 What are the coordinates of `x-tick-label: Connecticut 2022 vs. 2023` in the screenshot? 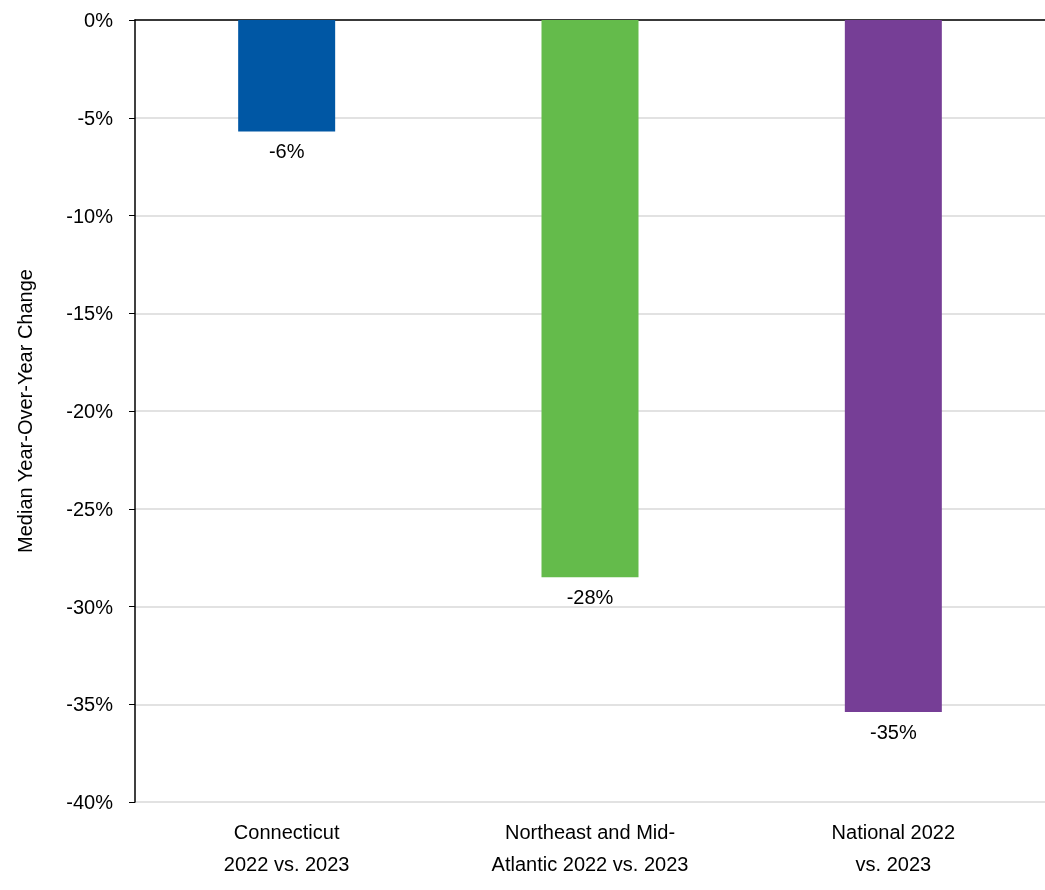 It's located at (286, 848).